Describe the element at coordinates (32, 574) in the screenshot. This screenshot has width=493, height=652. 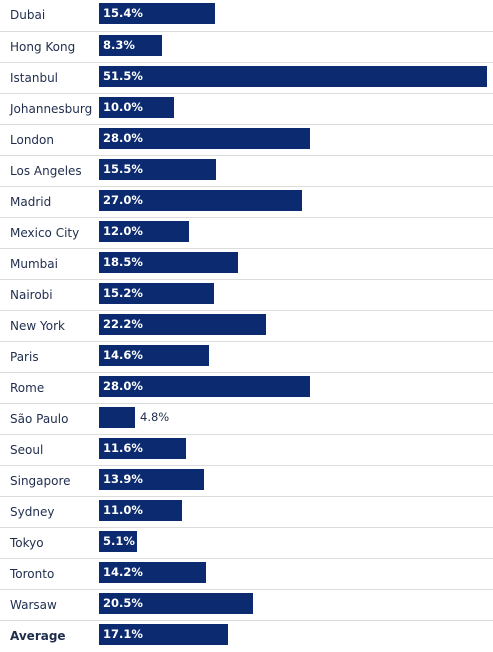
I see `category-label: Toronto` at that location.